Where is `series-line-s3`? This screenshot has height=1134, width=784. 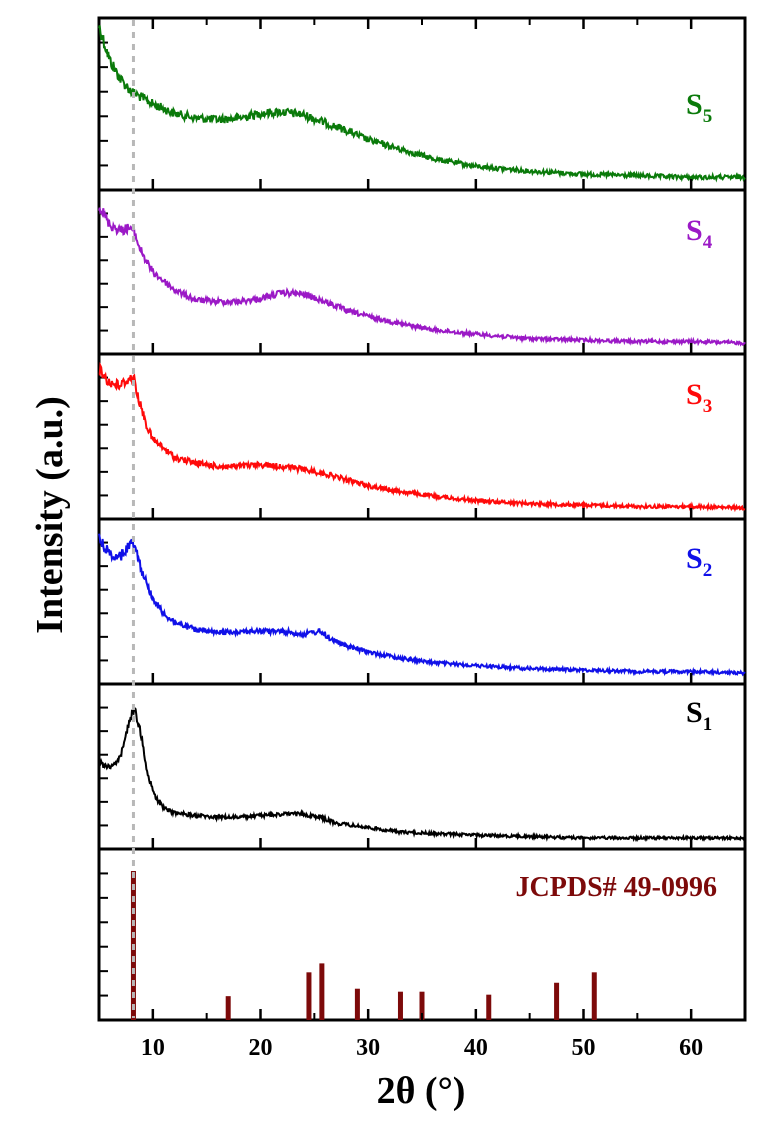
series-line-s3 is located at coordinates (422, 437).